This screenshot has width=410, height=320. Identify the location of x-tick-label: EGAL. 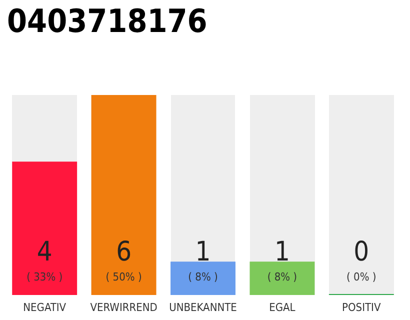
(282, 307).